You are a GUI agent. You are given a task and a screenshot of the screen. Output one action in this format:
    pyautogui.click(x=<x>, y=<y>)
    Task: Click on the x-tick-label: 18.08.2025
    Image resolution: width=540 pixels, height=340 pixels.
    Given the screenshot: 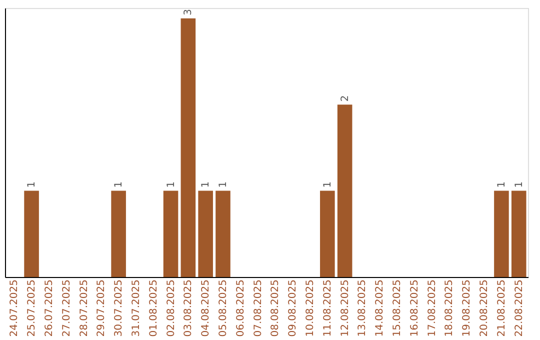 What is the action you would take?
    pyautogui.click(x=450, y=308)
    